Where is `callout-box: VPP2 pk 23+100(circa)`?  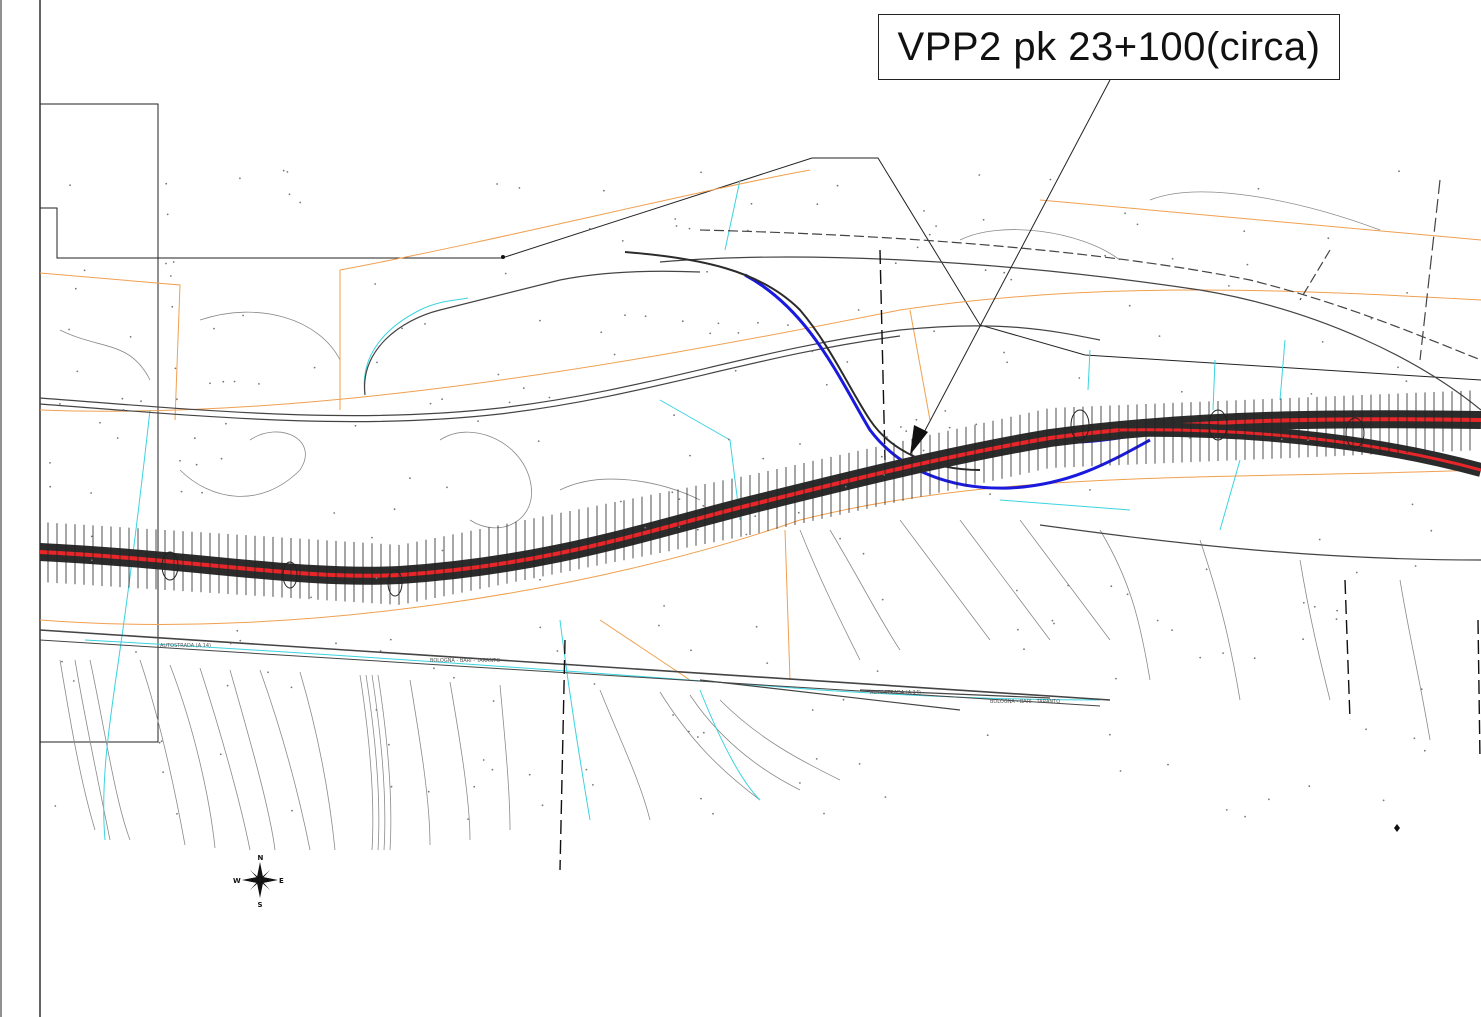 callout-box: VPP2 pk 23+100(circa) is located at coordinates (1109, 47).